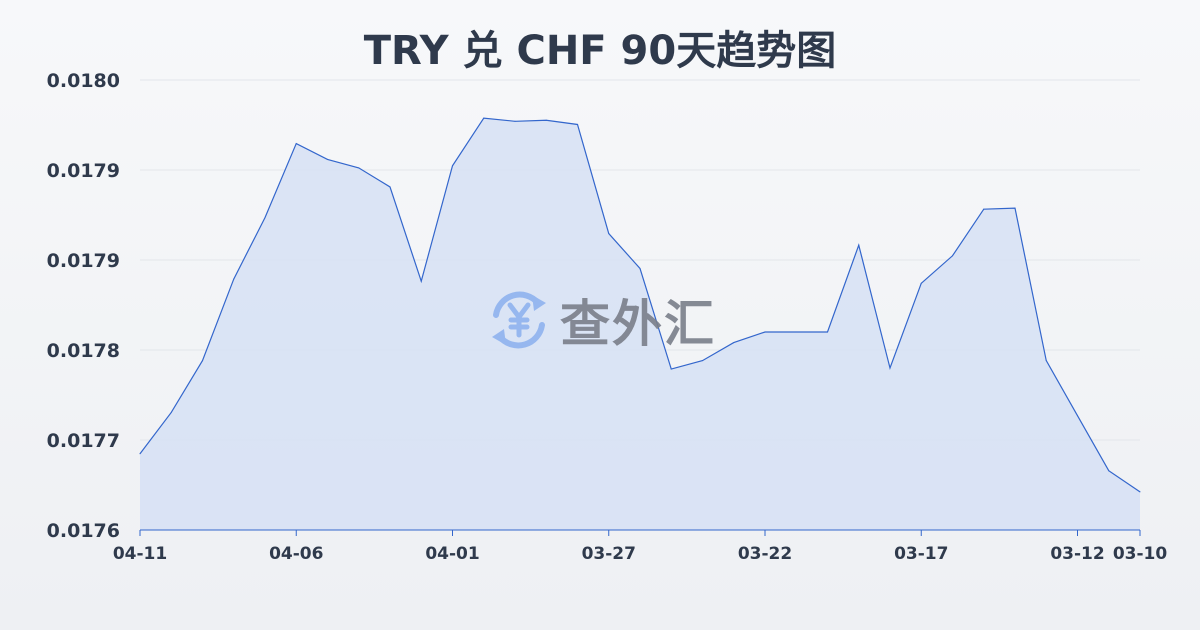 The width and height of the screenshot is (1200, 630). I want to click on yen-exchange-icon, so click(519, 320).